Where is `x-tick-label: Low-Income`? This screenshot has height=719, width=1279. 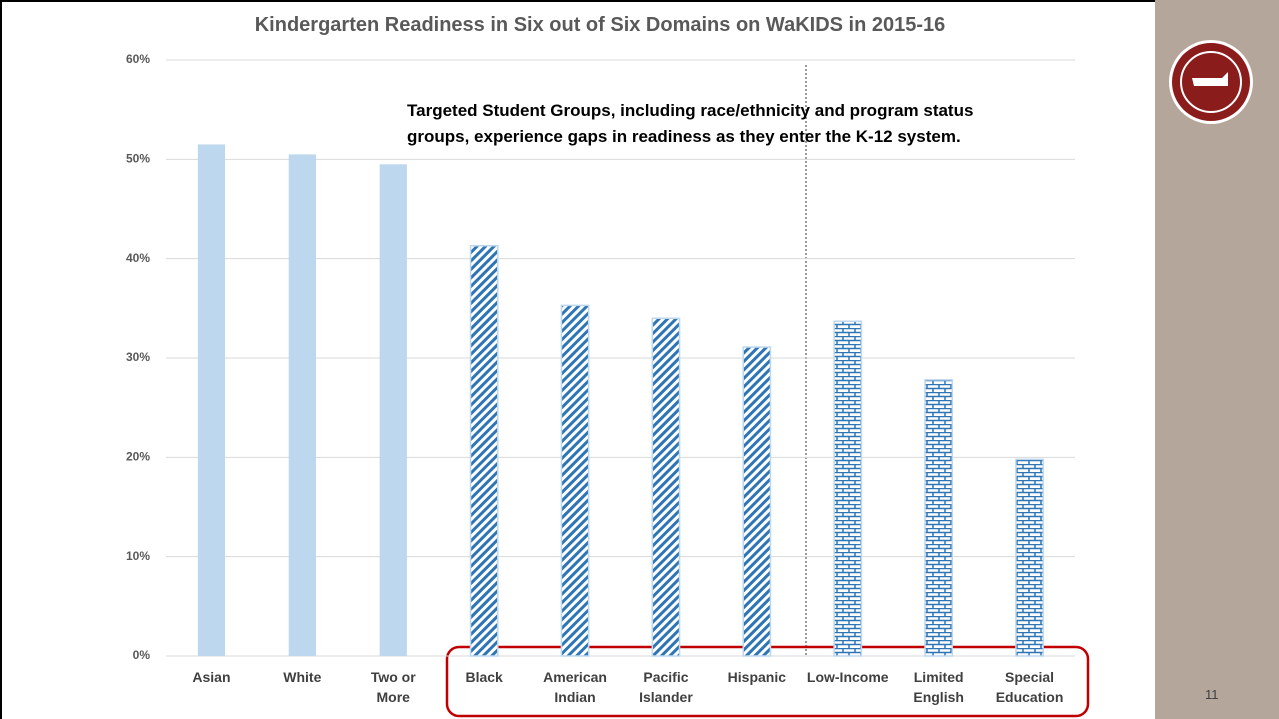 x-tick-label: Low-Income is located at coordinates (847, 677).